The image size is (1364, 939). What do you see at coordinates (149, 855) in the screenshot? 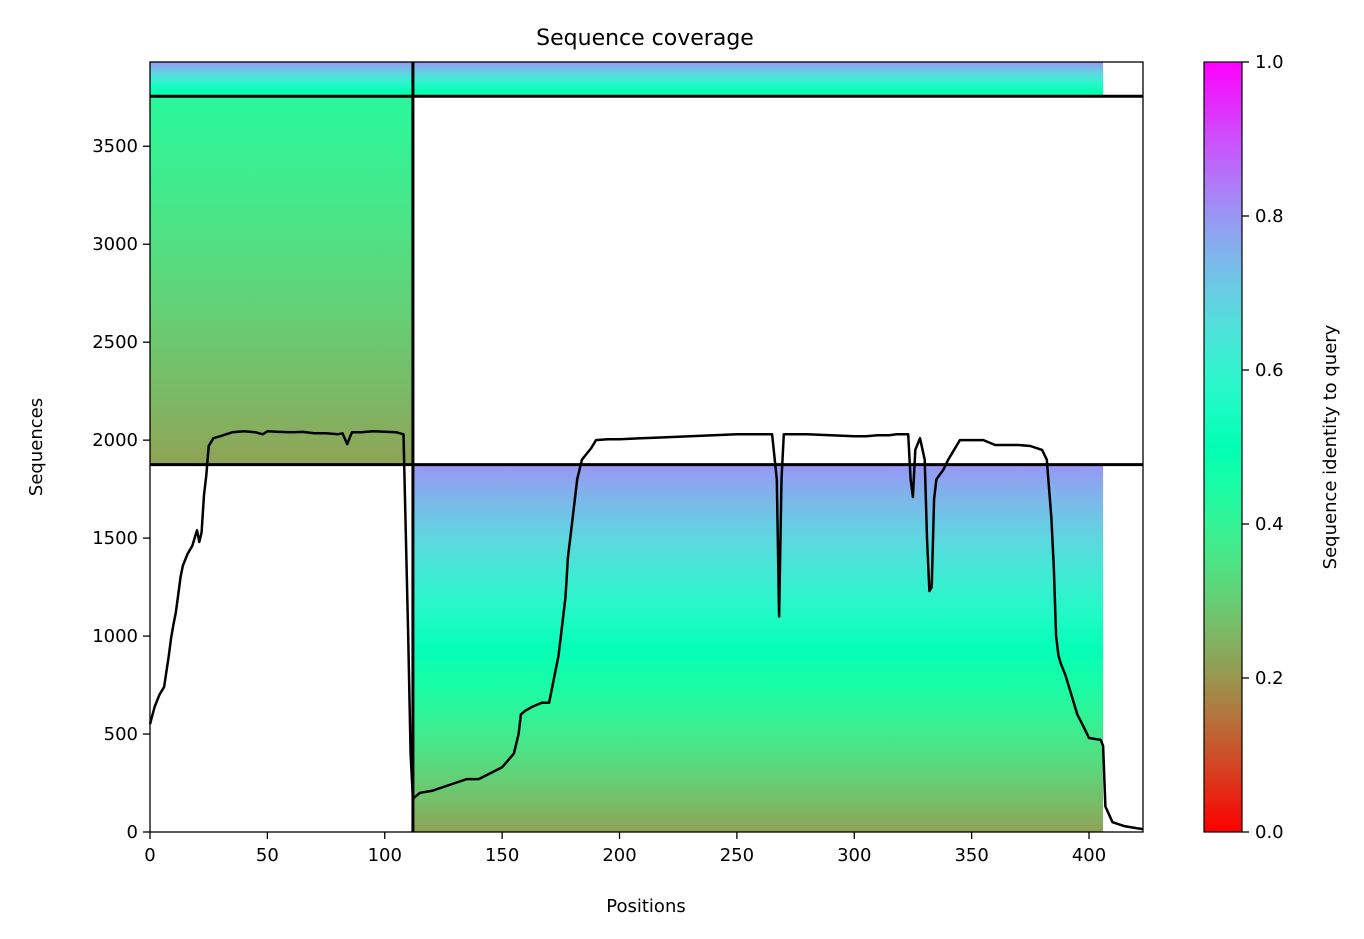
I see `x-tick-label: 0` at bounding box center [149, 855].